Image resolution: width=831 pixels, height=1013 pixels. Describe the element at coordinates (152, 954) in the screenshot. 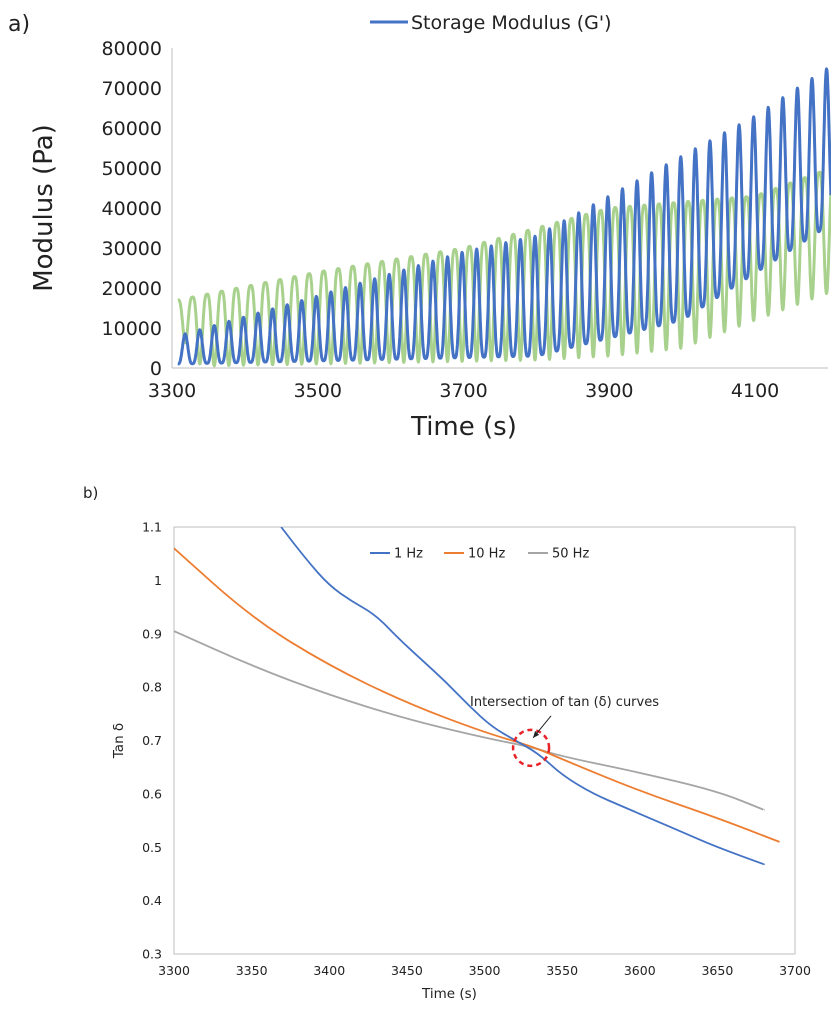

I see `y-tick-label: 0.3` at that location.